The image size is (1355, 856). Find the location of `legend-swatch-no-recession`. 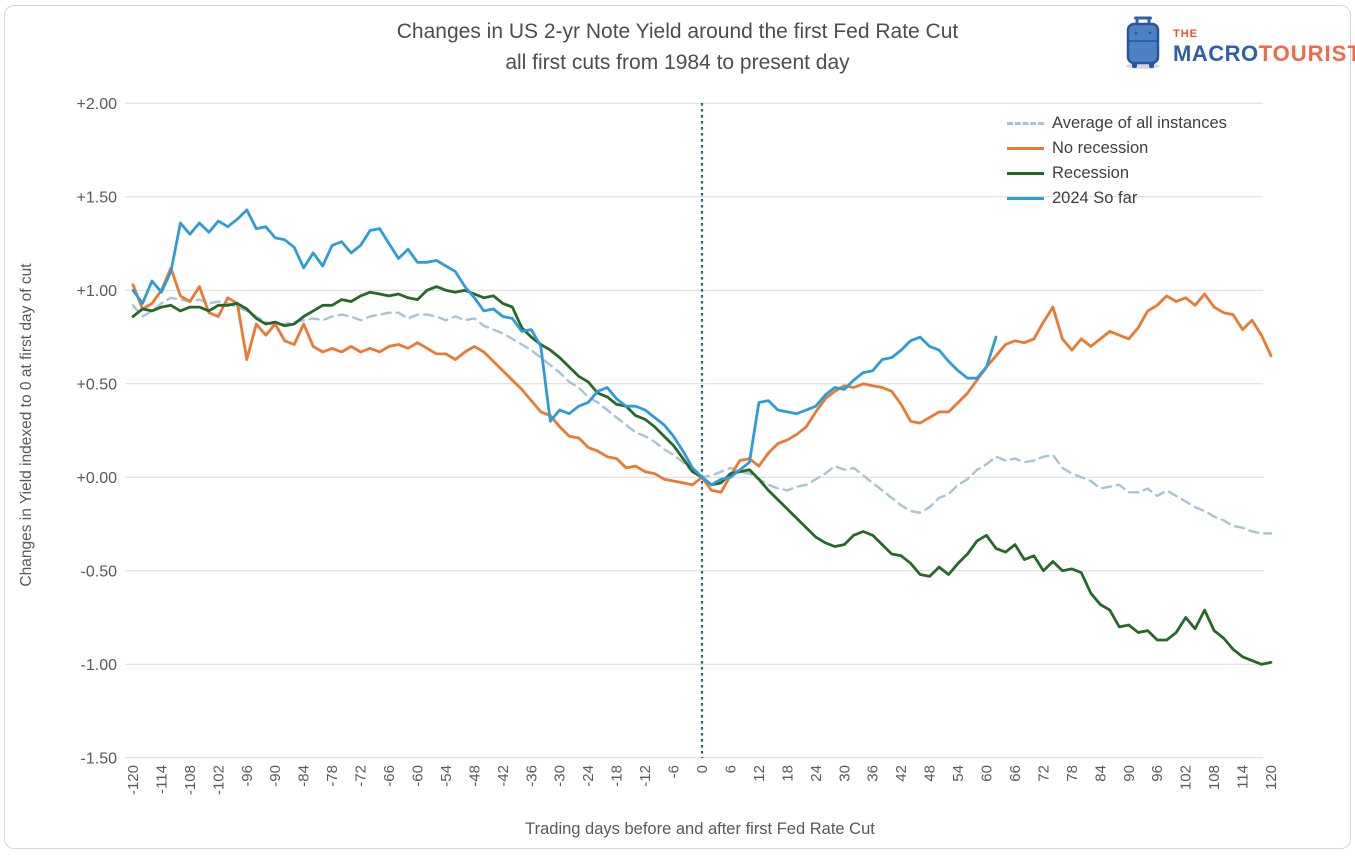

legend-swatch-no-recession is located at coordinates (1025, 148).